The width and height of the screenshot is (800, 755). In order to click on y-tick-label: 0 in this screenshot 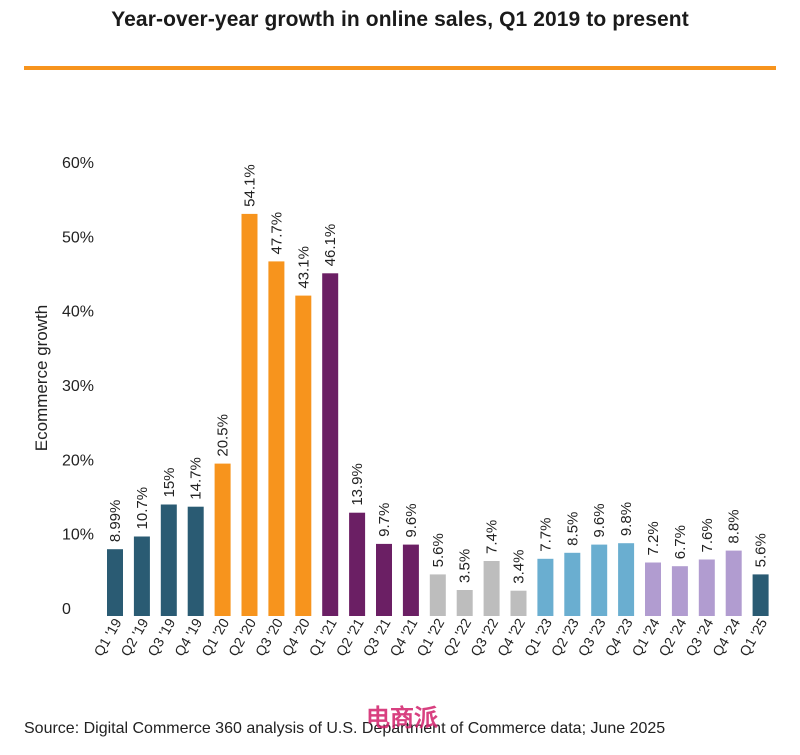, I will do `click(66, 609)`.